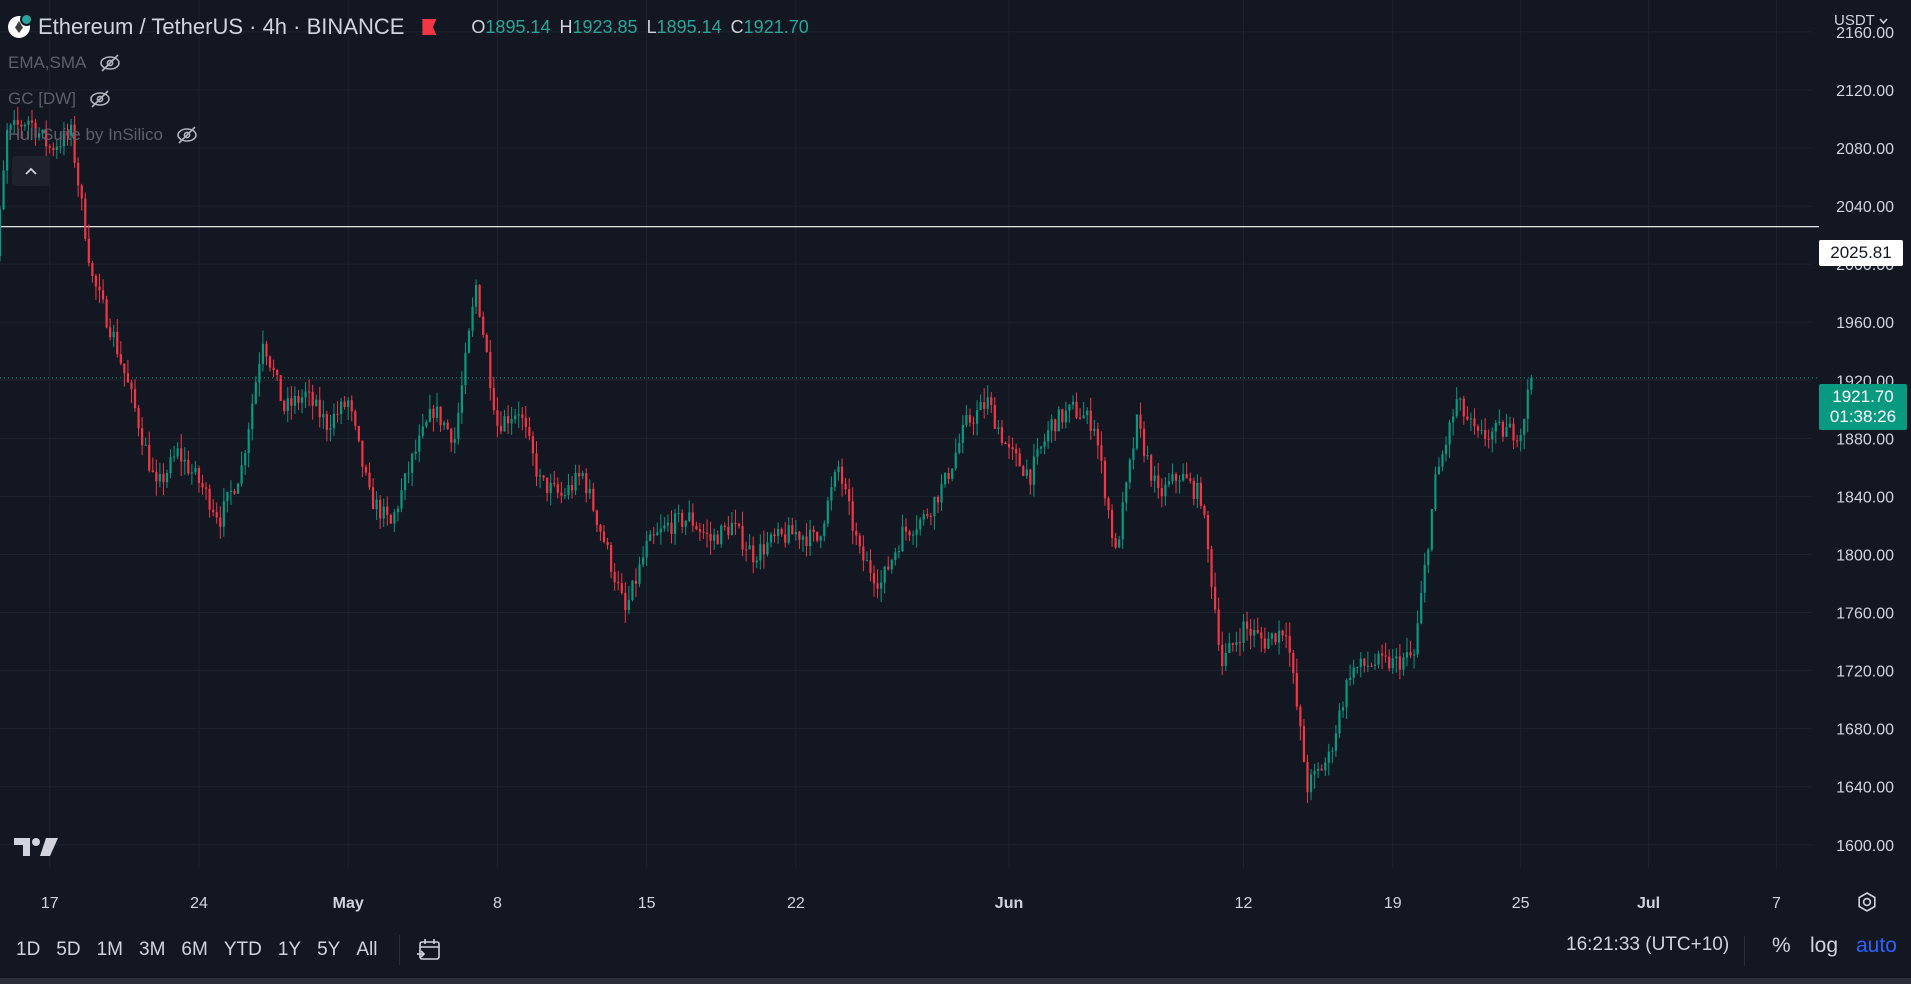  I want to click on horizontal-line-price-label: 2025.81, so click(1861, 253).